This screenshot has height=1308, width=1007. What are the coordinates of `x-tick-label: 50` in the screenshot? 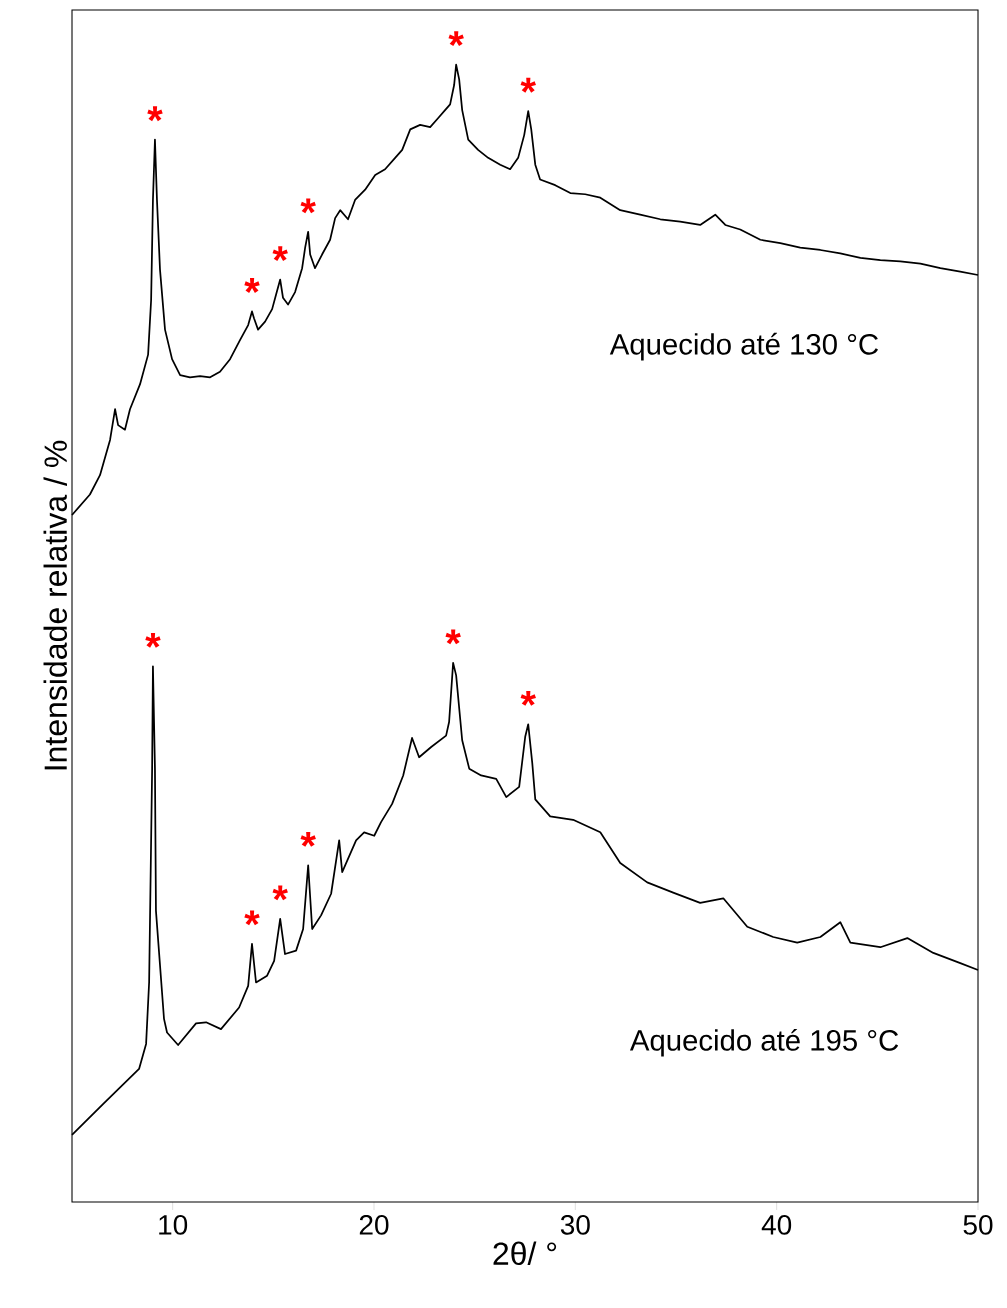 It's located at (978, 1224).